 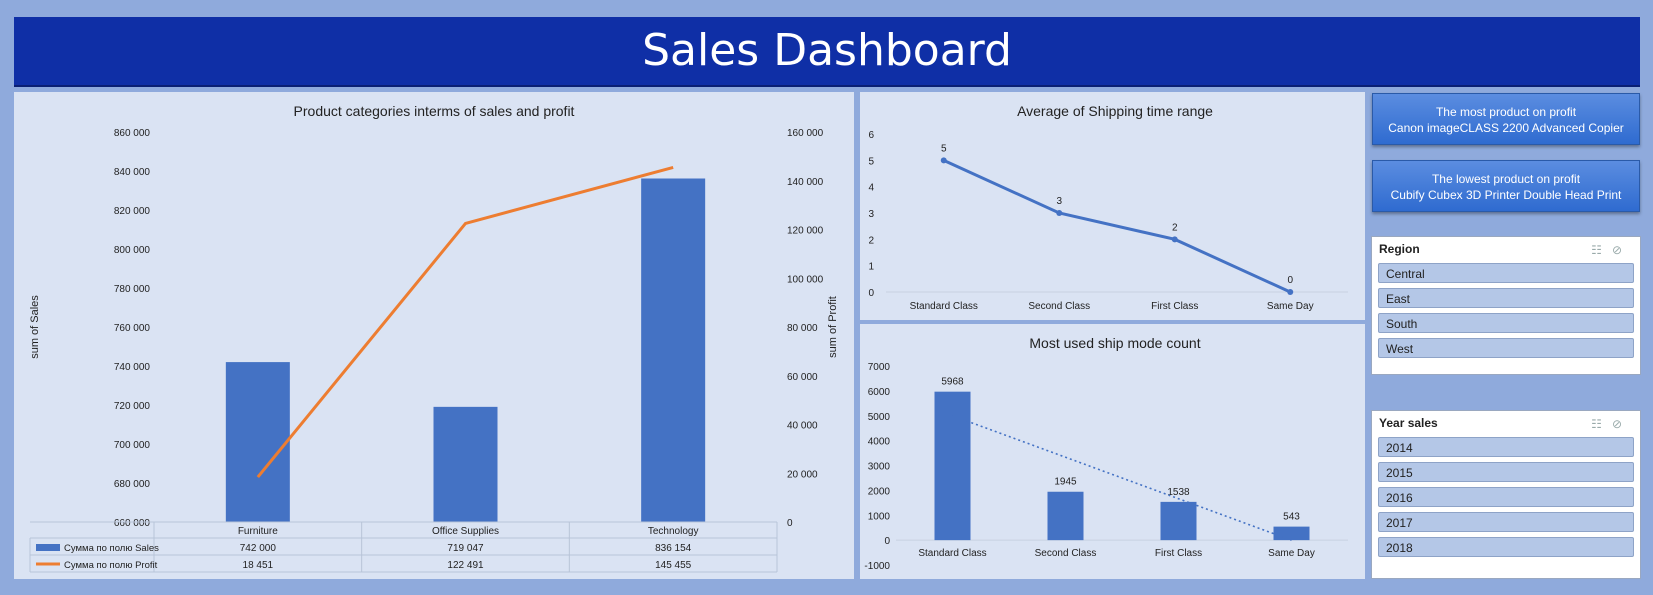 What do you see at coordinates (833, 327) in the screenshot?
I see `y2-axis-label: sum of Profit` at bounding box center [833, 327].